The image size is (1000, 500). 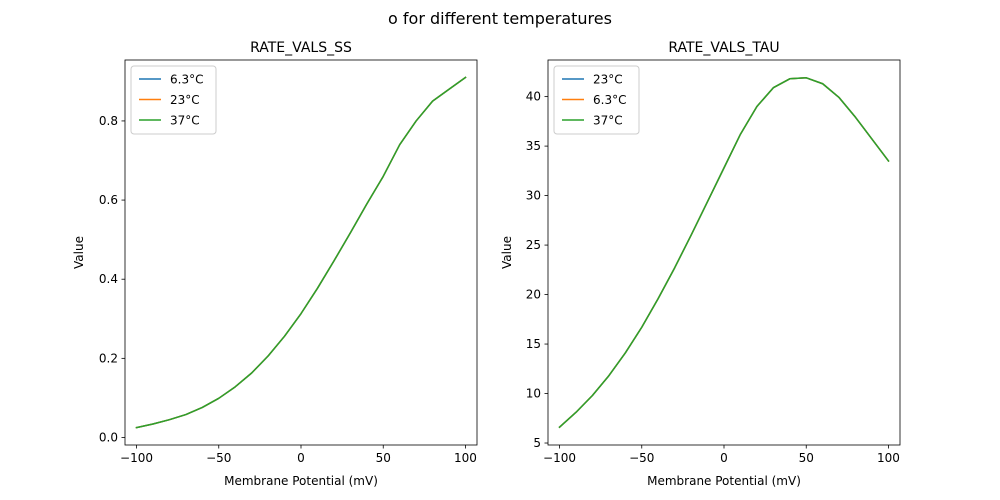 What do you see at coordinates (533, 245) in the screenshot?
I see `y-tick-label: 25` at bounding box center [533, 245].